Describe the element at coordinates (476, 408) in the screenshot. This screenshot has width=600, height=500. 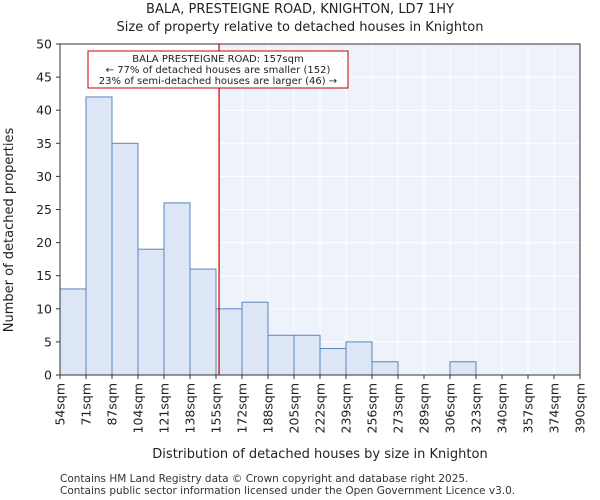
I see `x-tick-label: 323sqm` at that location.